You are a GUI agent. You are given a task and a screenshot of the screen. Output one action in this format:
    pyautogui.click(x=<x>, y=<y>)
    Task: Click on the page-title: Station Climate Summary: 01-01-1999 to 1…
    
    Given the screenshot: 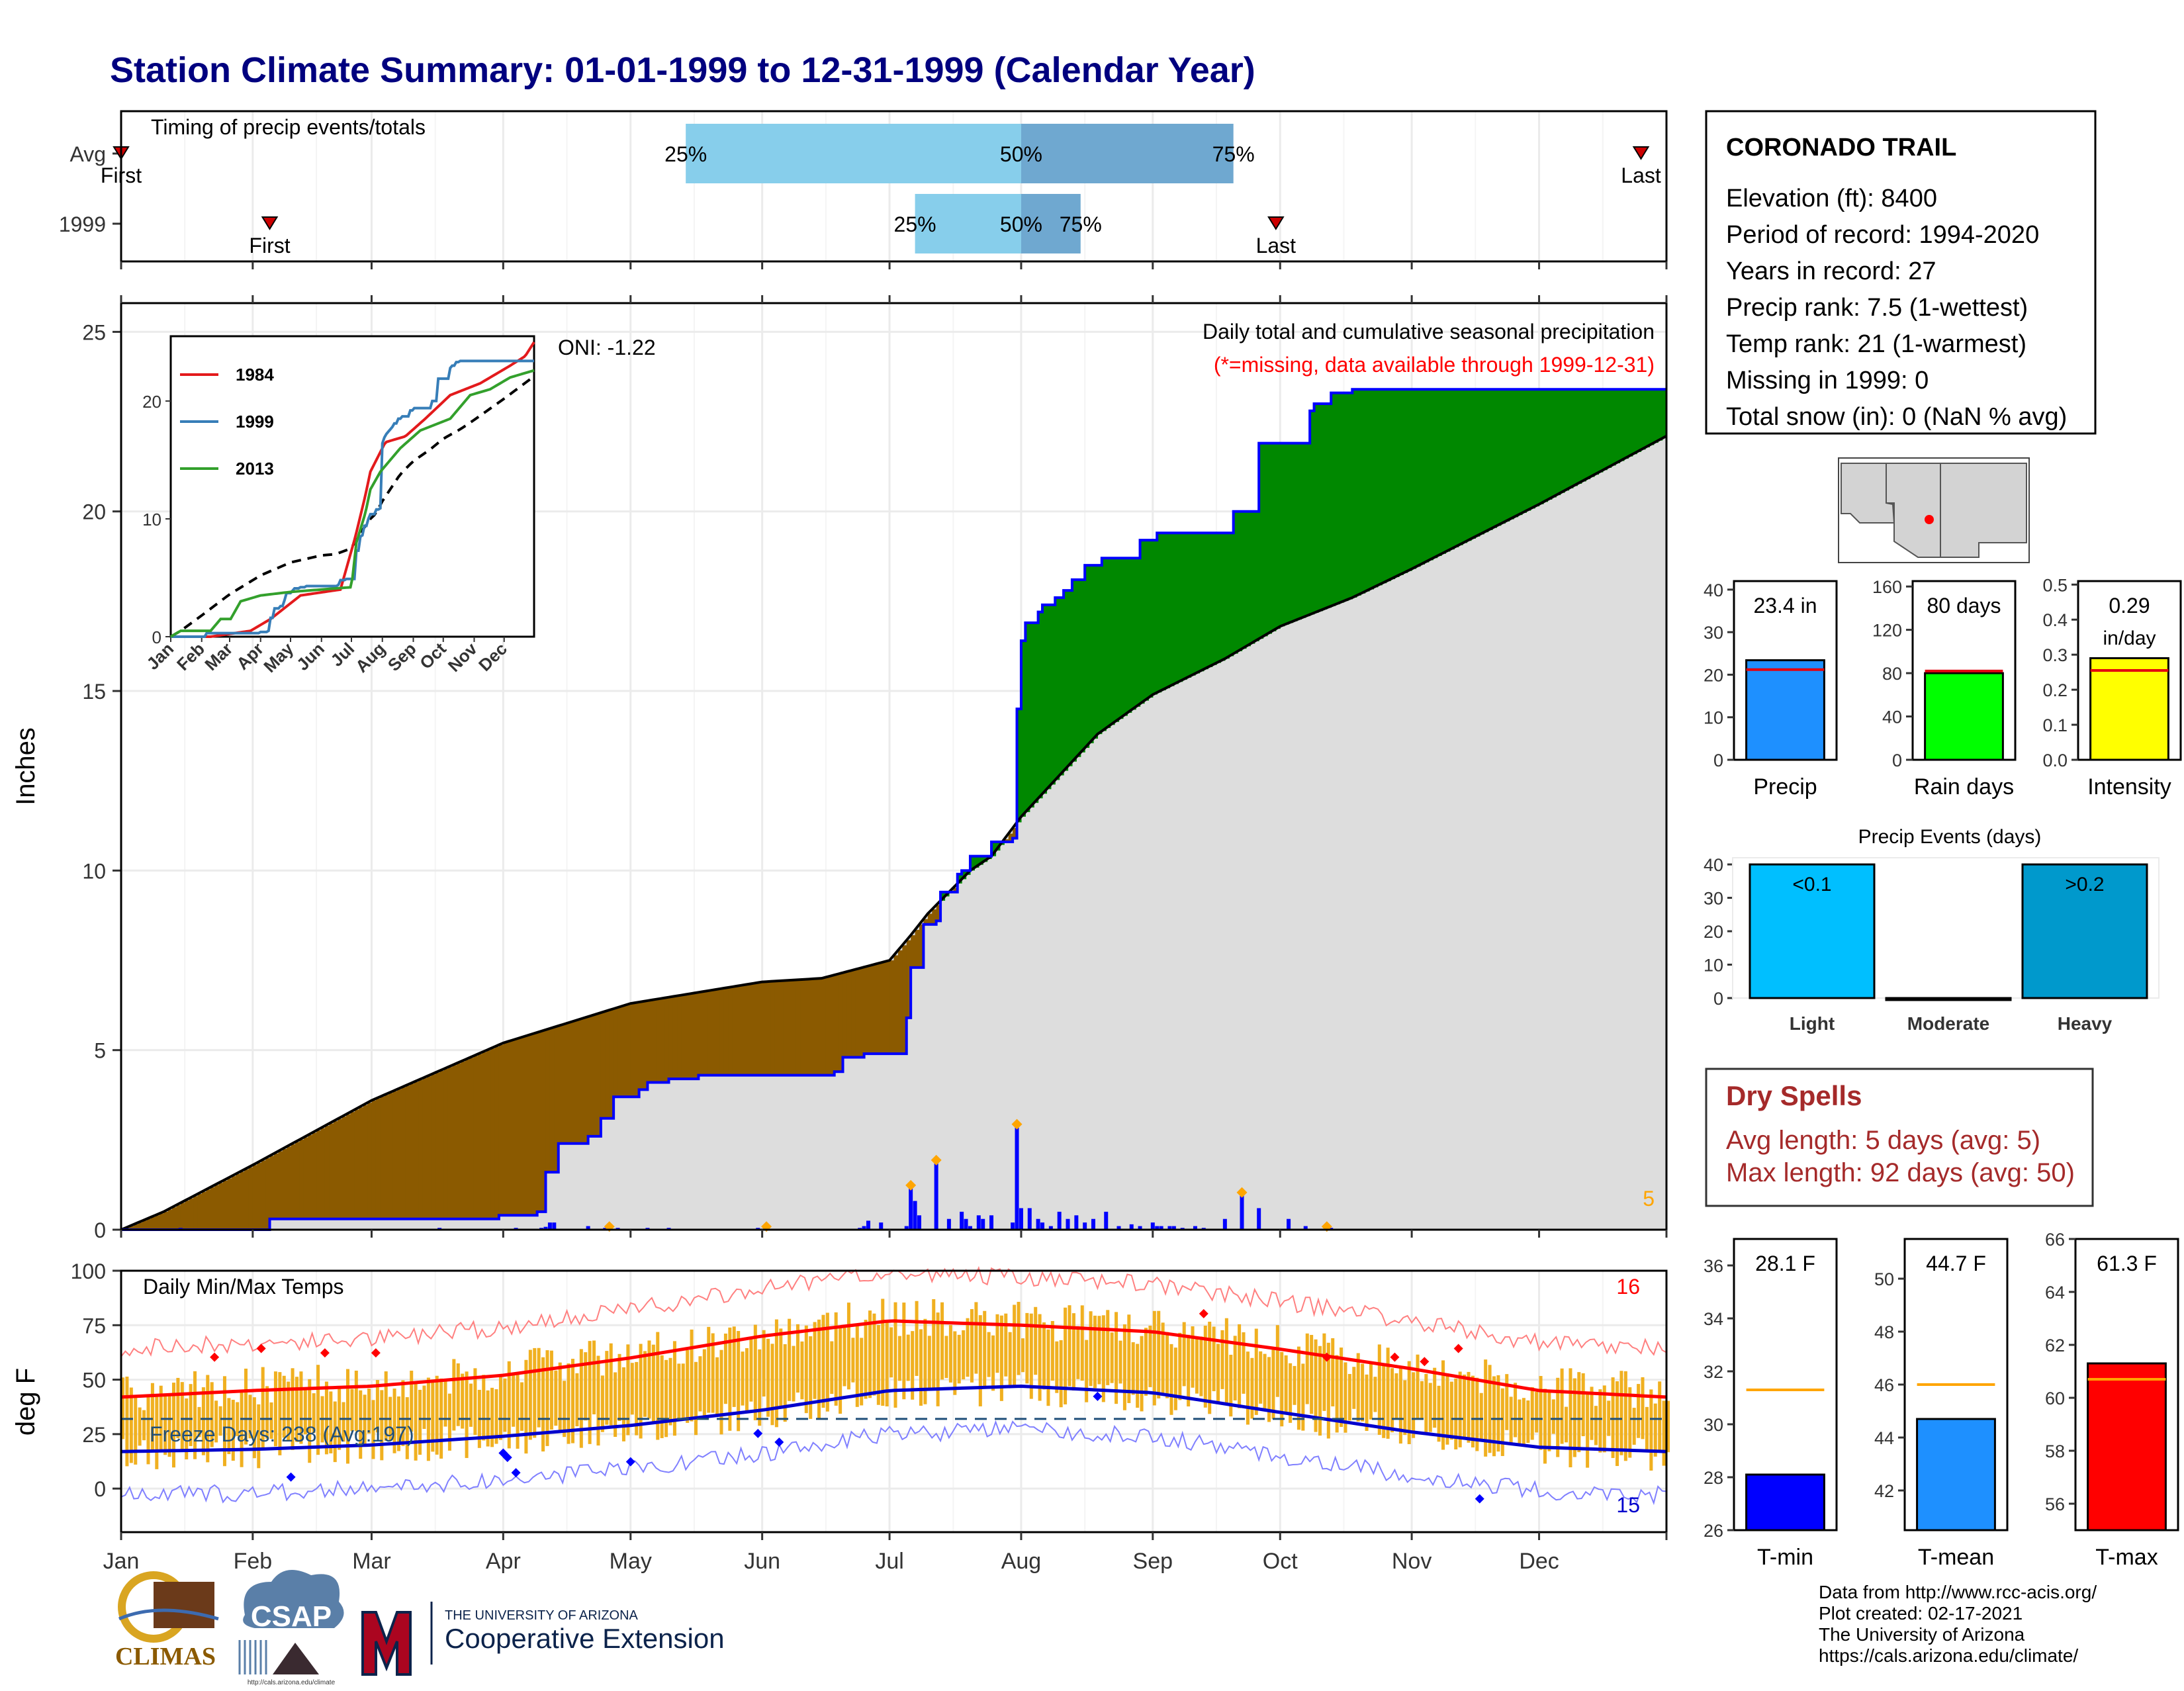 What is the action you would take?
    pyautogui.click(x=682, y=70)
    